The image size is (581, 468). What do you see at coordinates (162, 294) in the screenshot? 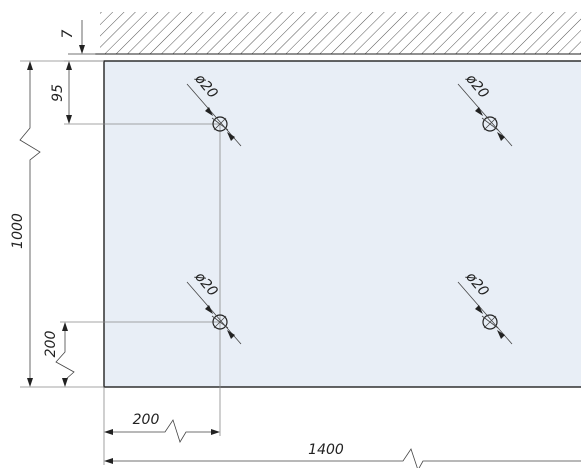
I see `left-offset-dimension: 200` at bounding box center [162, 294].